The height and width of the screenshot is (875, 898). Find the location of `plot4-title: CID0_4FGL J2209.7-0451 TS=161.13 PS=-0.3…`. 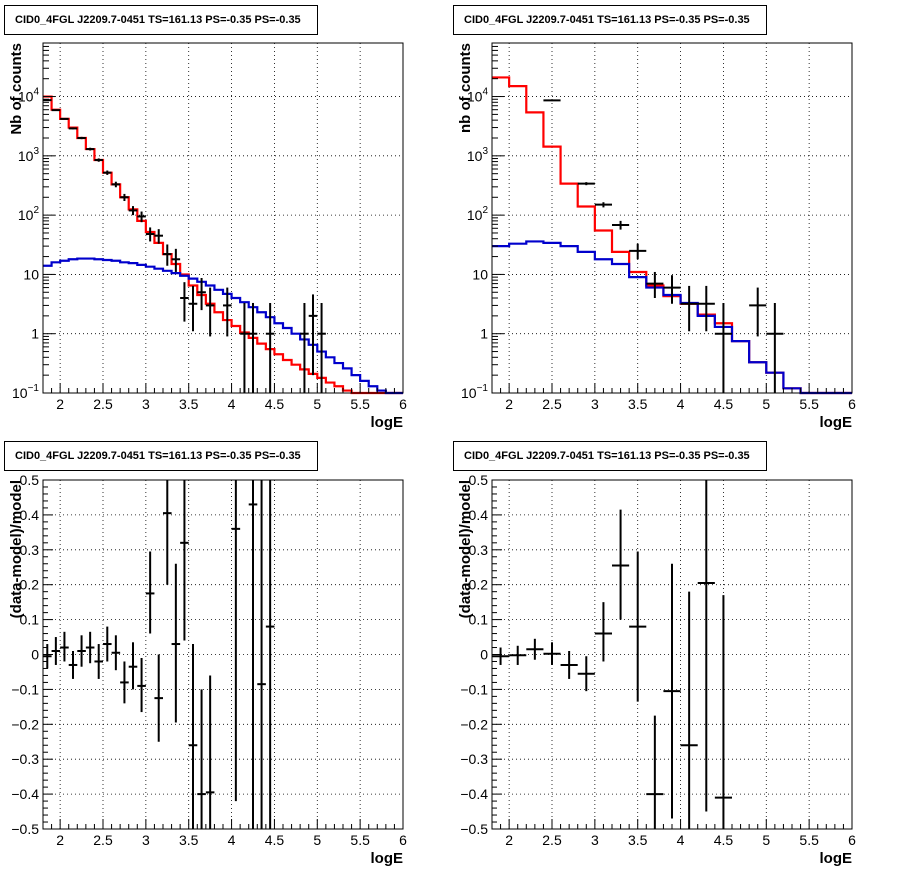

plot4-title: CID0_4FGL J2209.7-0451 TS=161.13 PS=-0.3… is located at coordinates (610, 456).